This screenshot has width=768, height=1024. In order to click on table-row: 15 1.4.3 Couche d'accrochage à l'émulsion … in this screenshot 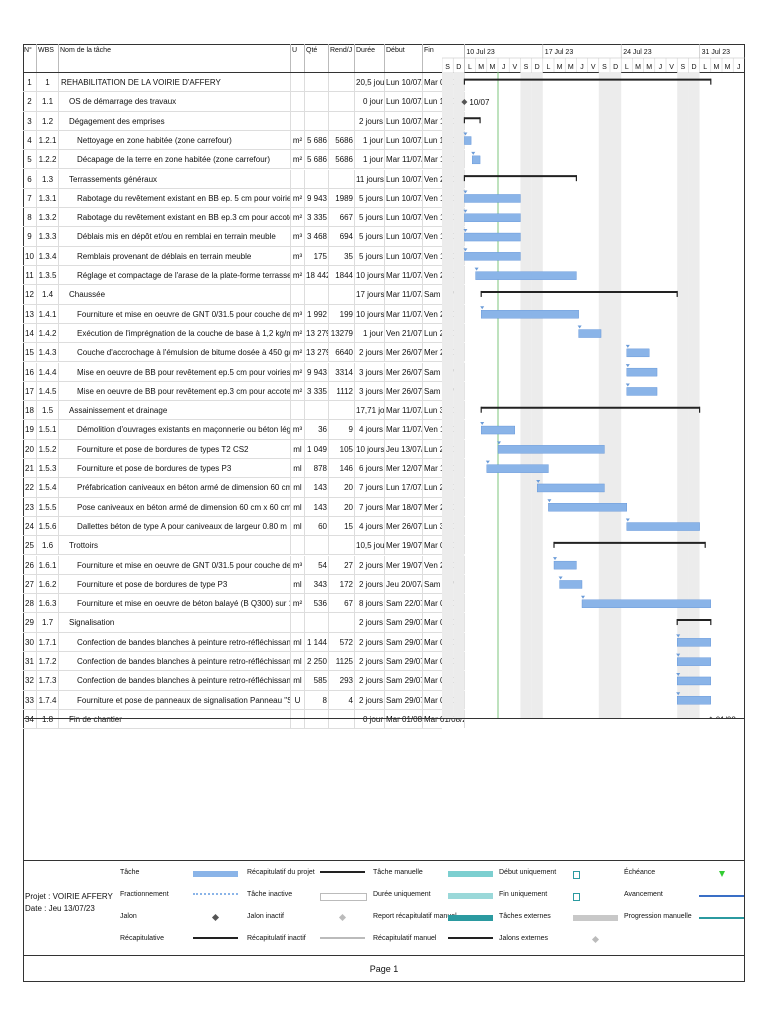, I will do `click(244, 353)`.